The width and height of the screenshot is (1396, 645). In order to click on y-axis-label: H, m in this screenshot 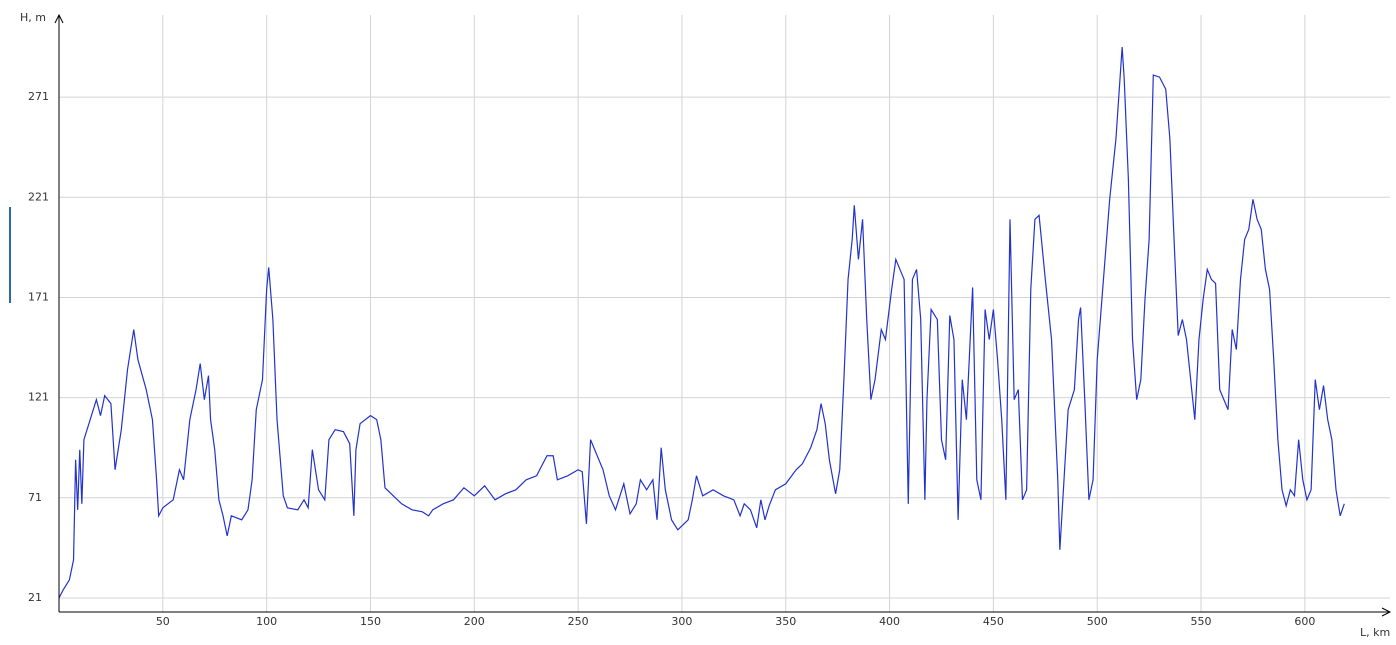, I will do `click(33, 17)`.